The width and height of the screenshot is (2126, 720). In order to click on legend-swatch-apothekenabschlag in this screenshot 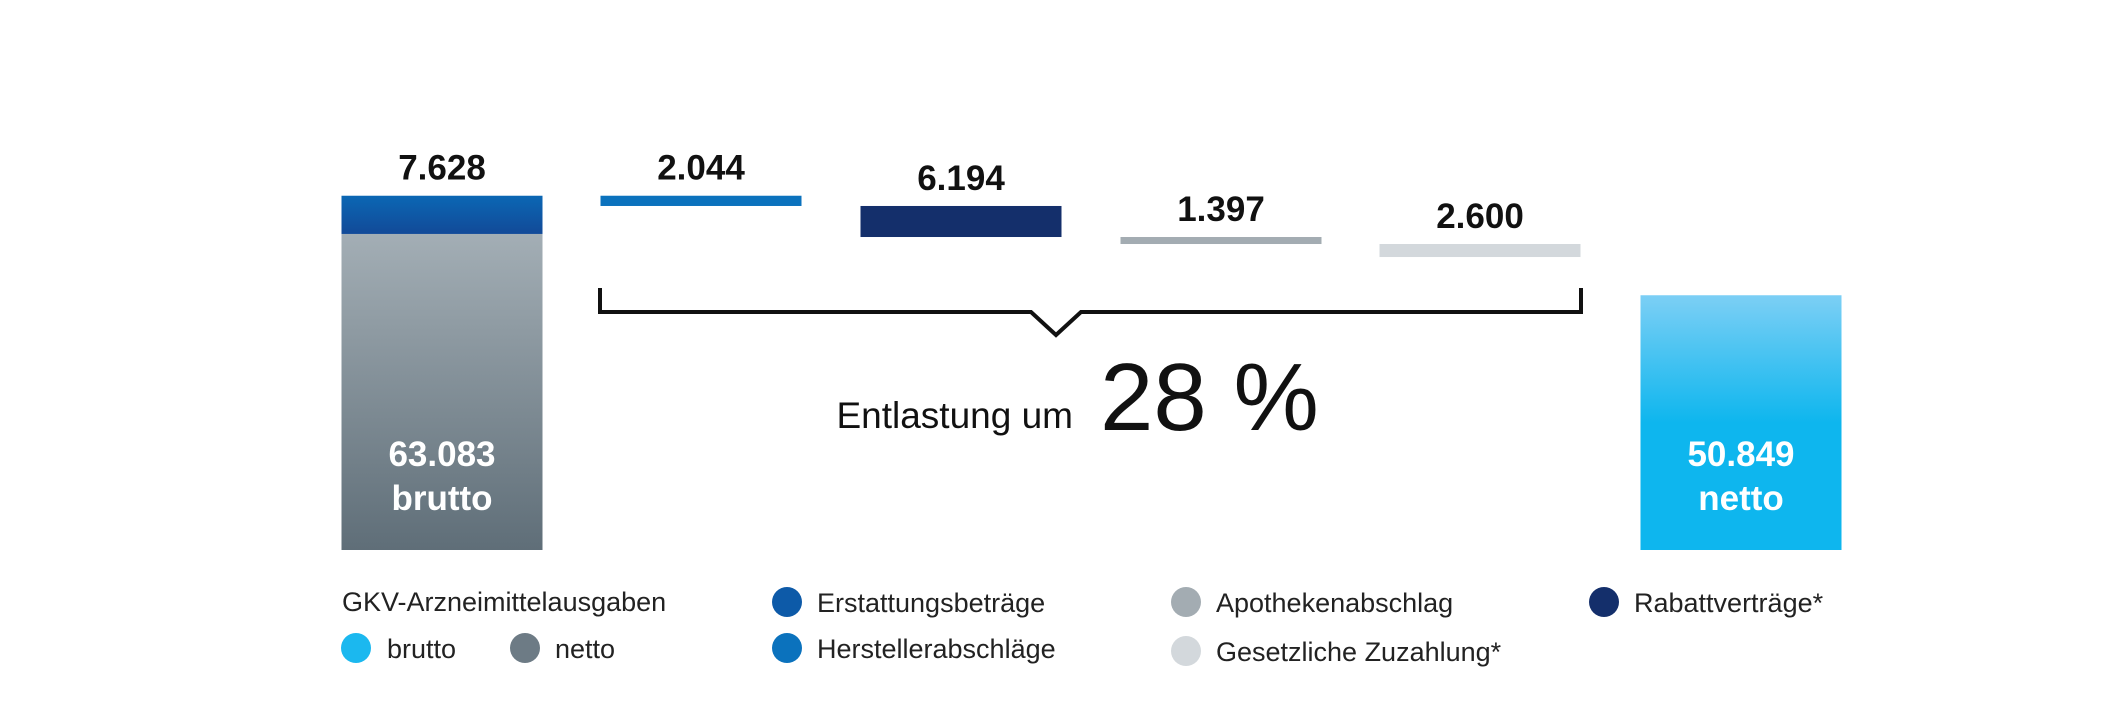, I will do `click(1186, 602)`.